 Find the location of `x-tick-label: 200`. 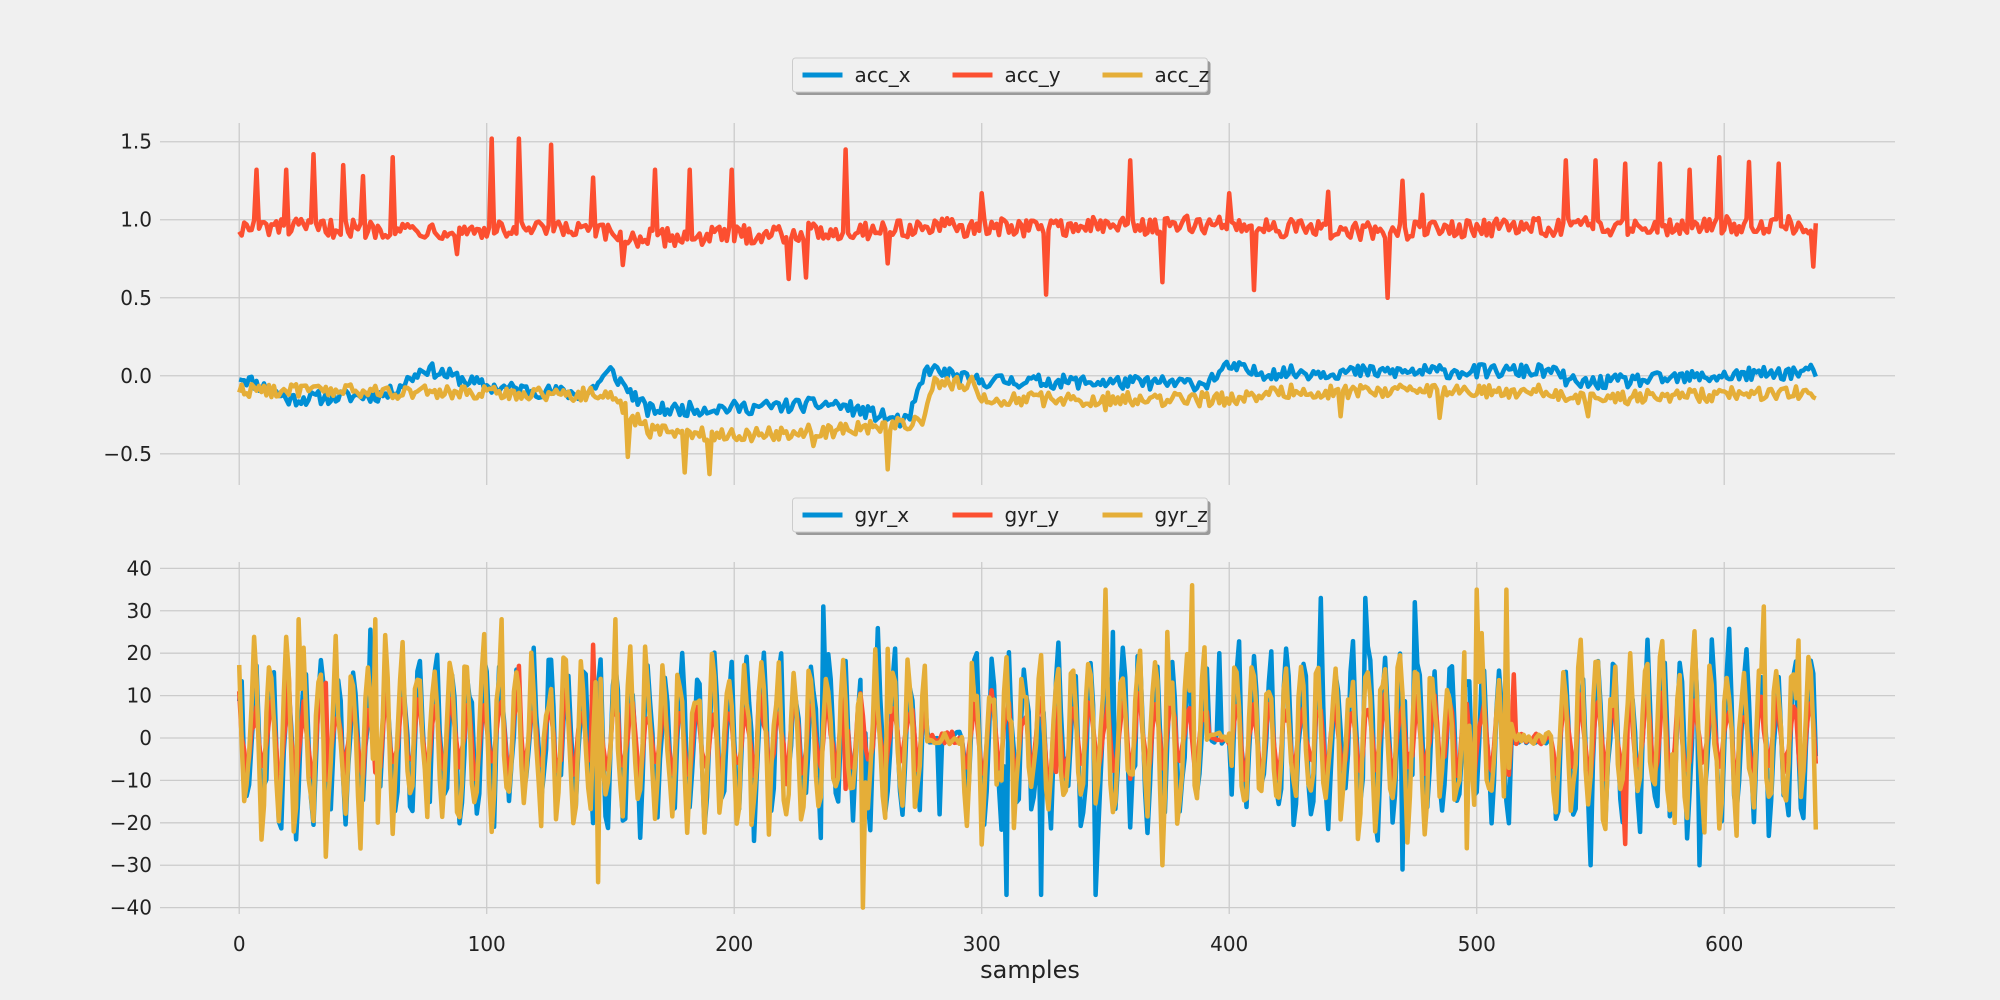

x-tick-label: 200 is located at coordinates (734, 944).